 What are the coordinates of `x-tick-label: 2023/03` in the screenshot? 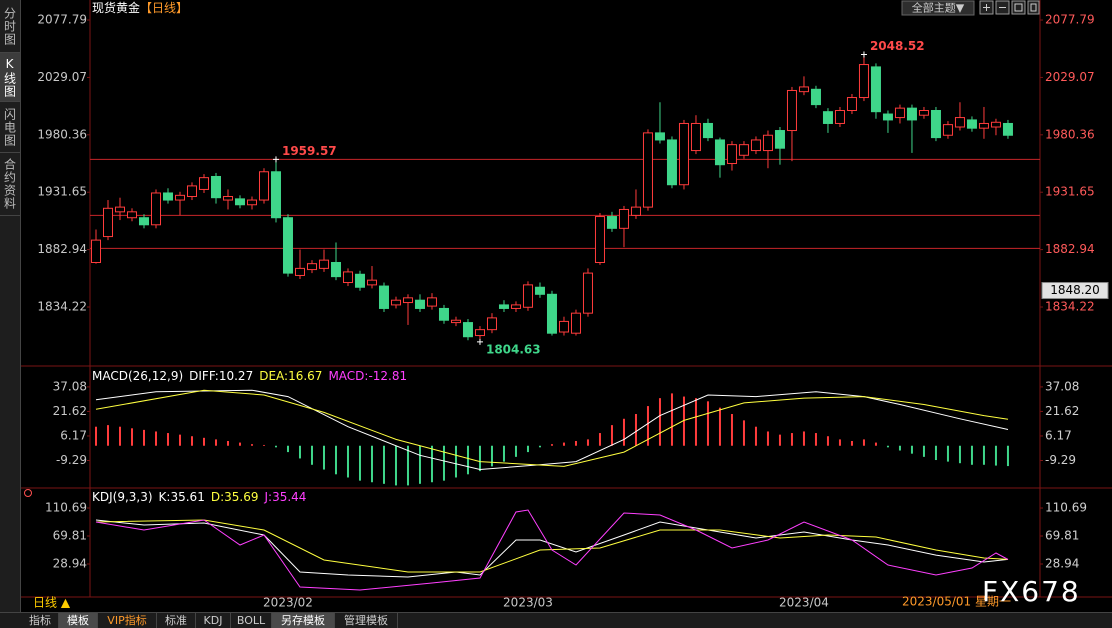 It's located at (528, 603).